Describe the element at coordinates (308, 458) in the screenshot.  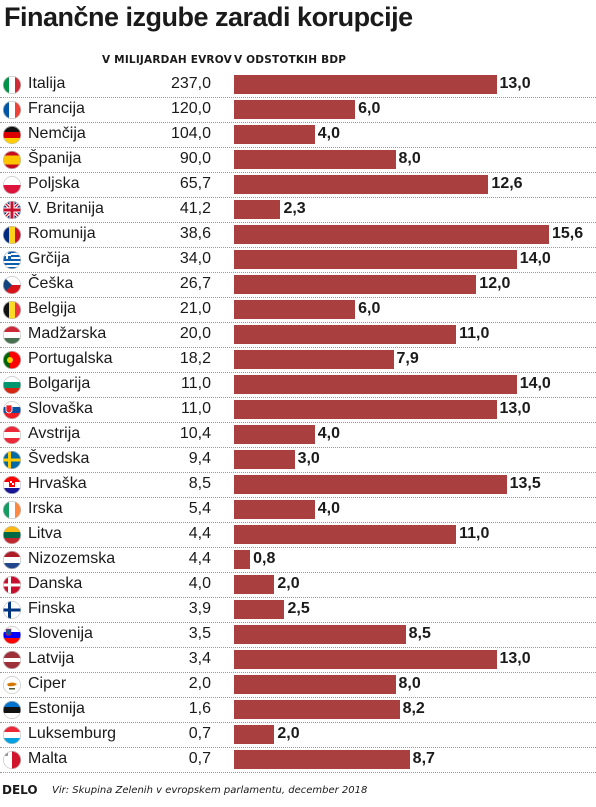
I see `gdp-value-label: 3,0` at that location.